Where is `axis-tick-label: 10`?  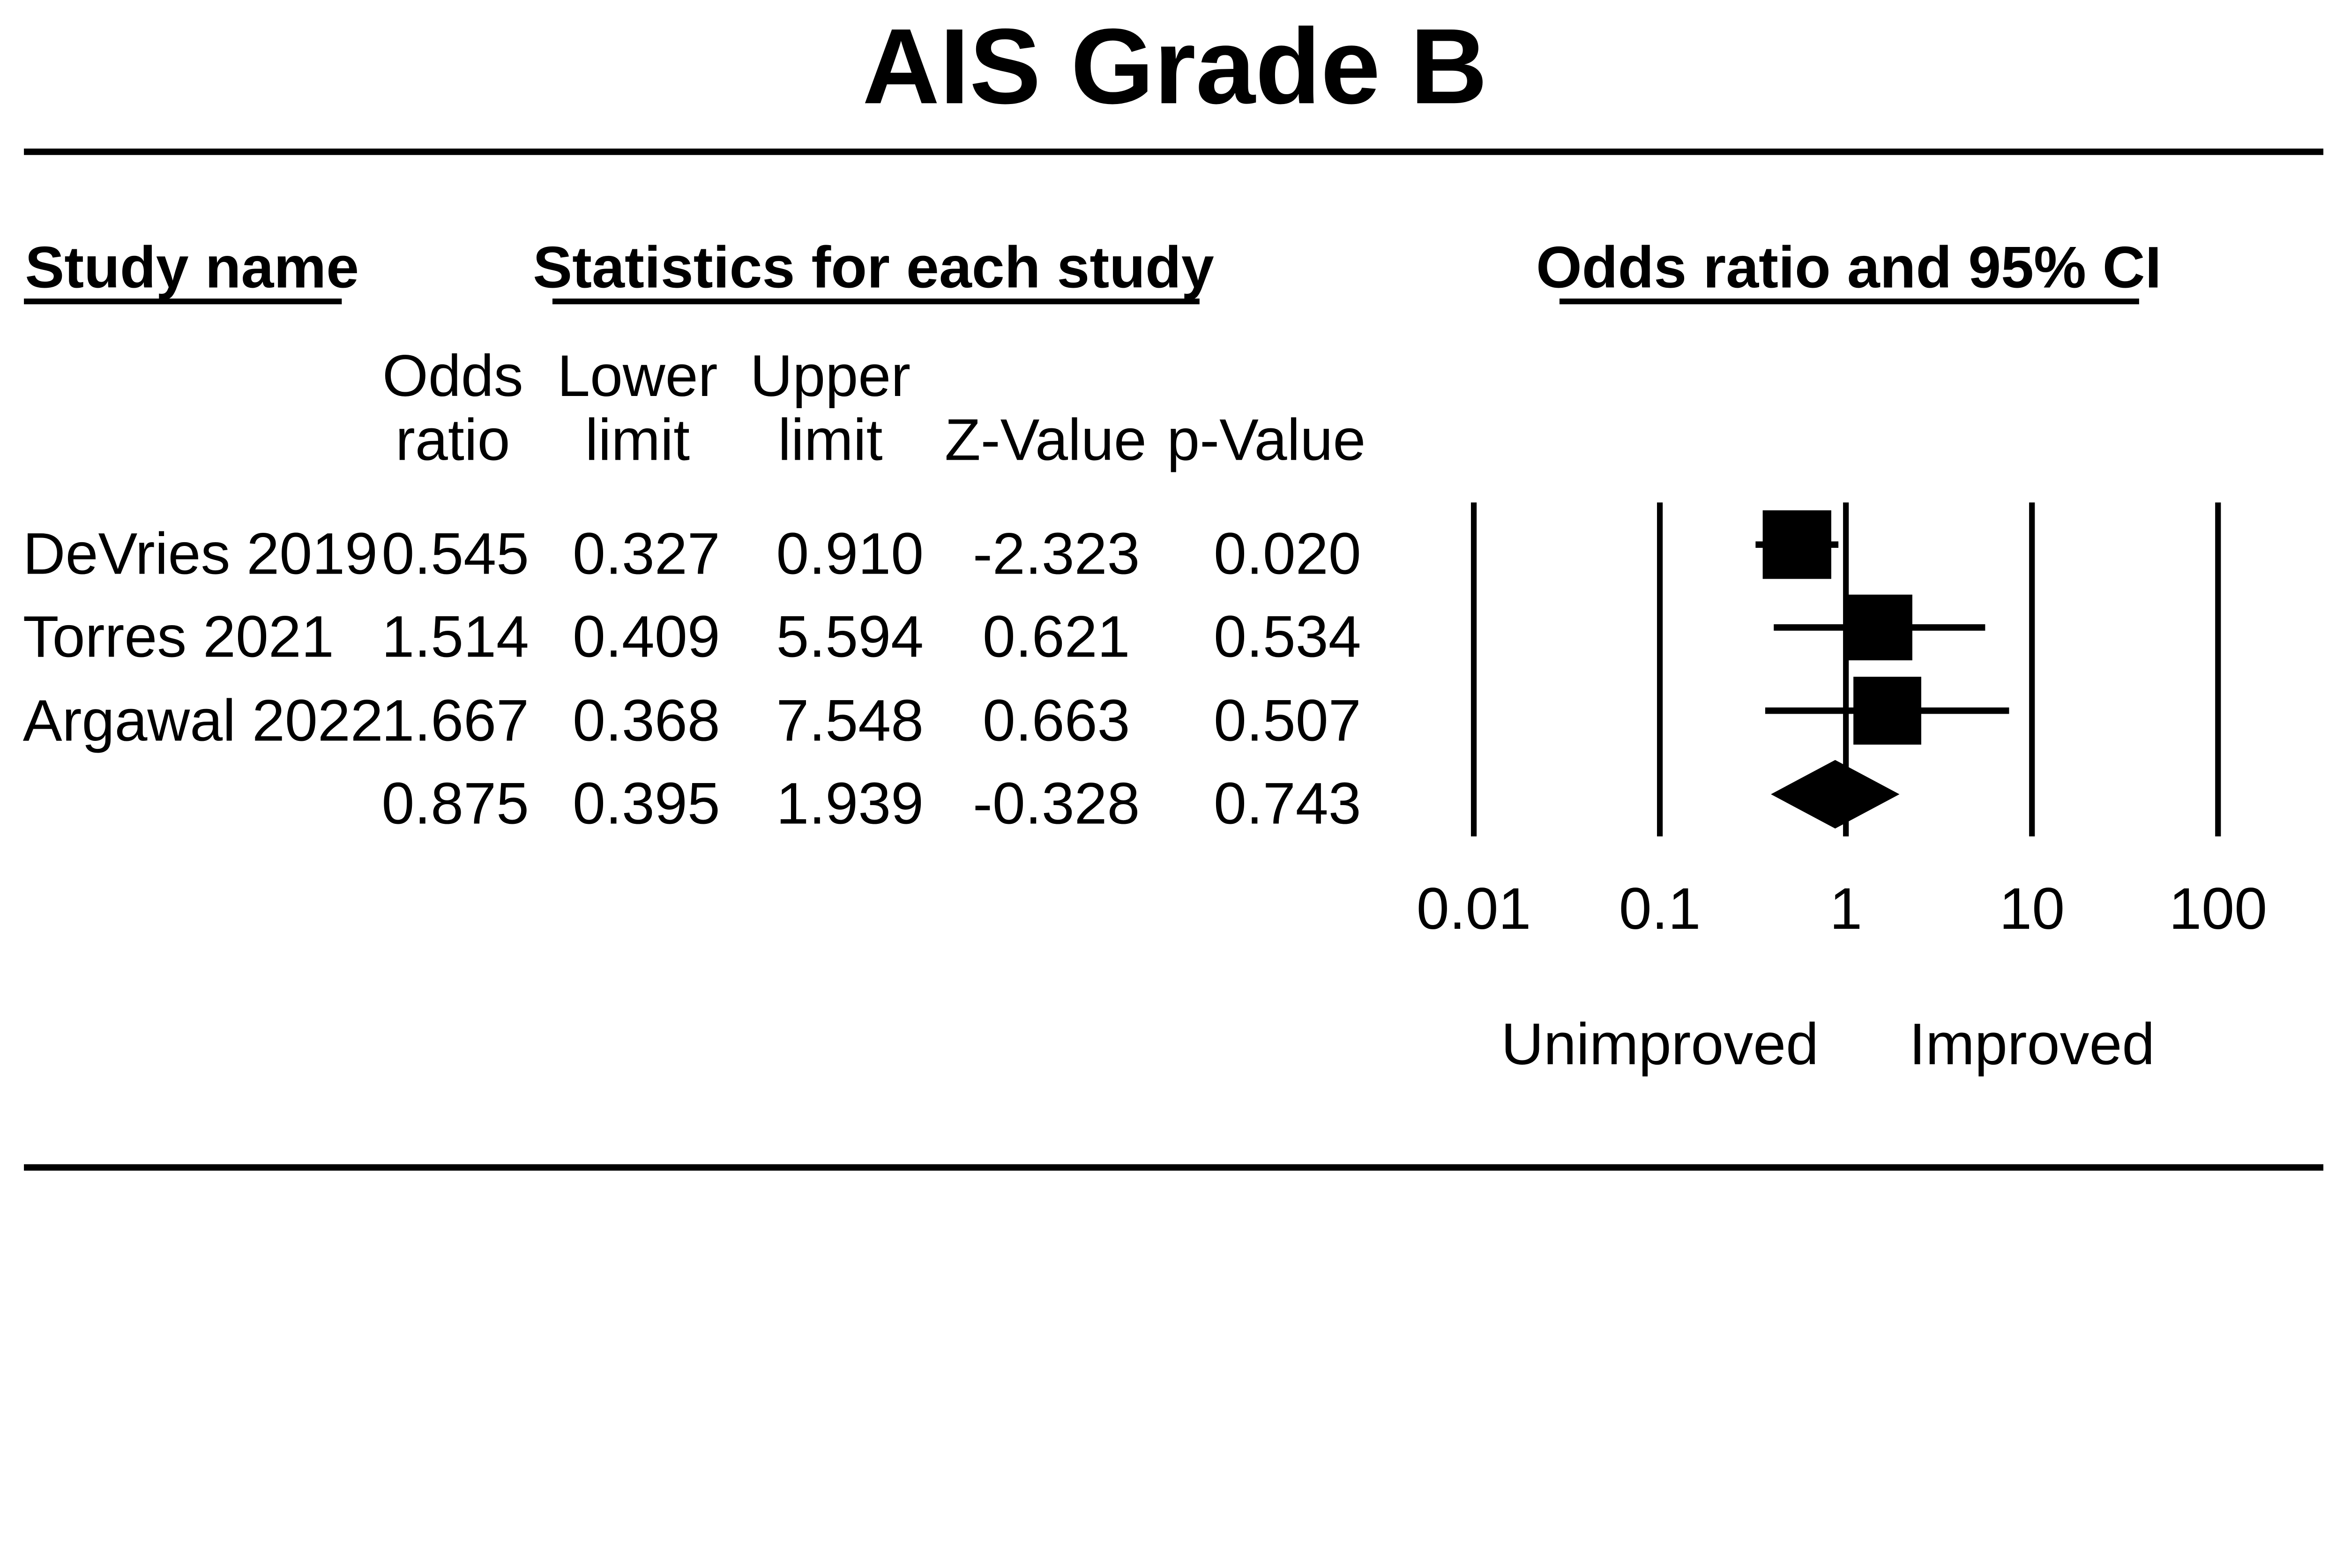 axis-tick-label: 10 is located at coordinates (2032, 908).